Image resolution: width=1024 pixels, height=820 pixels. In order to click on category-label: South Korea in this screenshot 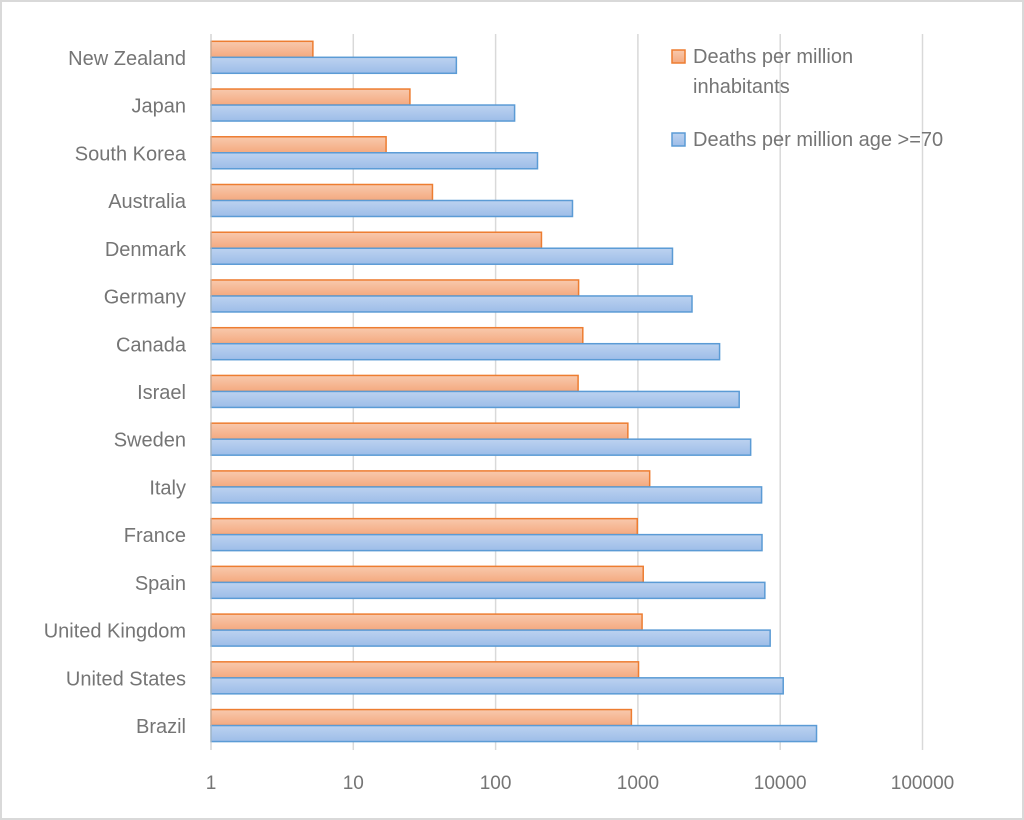, I will do `click(131, 154)`.